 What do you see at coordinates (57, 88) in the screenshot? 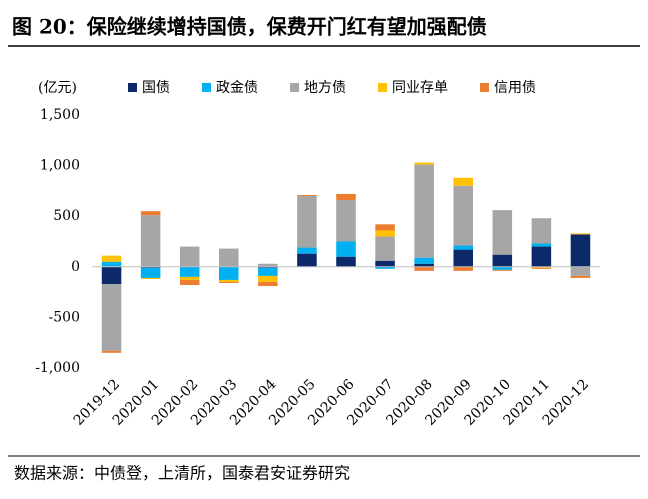
I see `y-axis-label: (亿元)` at bounding box center [57, 88].